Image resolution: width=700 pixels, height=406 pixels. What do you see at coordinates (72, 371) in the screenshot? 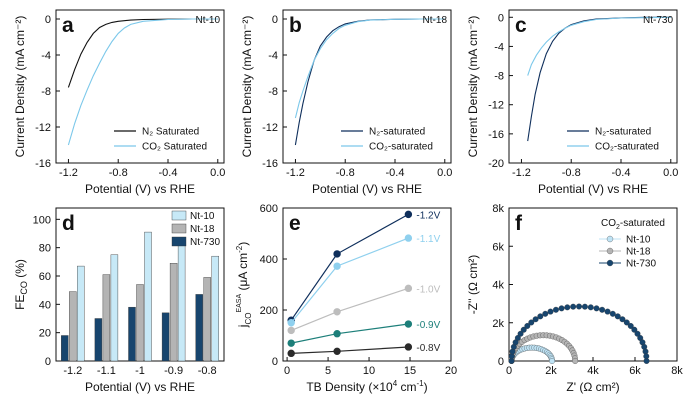
I see `x-tick-label-d: -1.2` at bounding box center [72, 371].